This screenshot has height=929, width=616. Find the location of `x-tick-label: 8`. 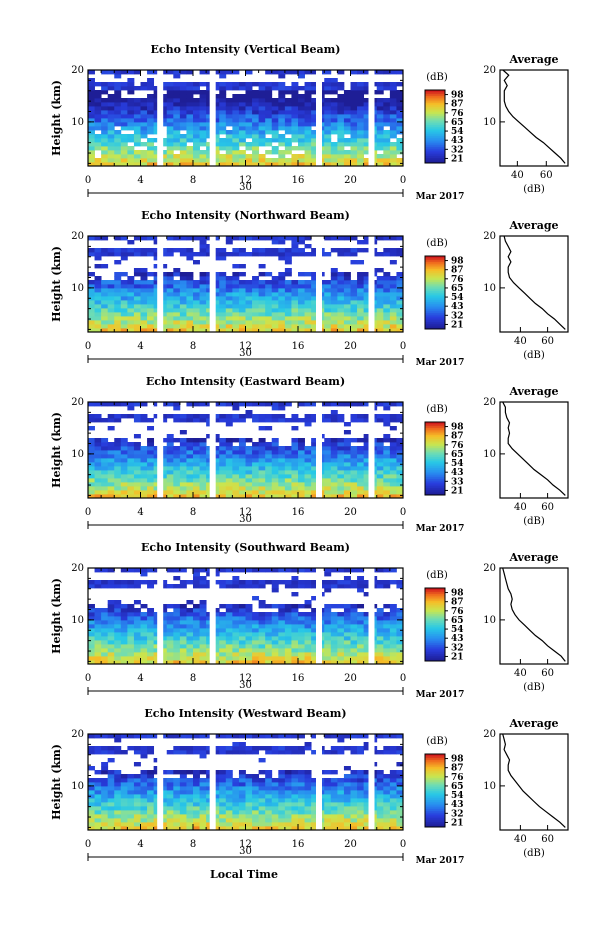

x-tick-label: 8 is located at coordinates (193, 346).